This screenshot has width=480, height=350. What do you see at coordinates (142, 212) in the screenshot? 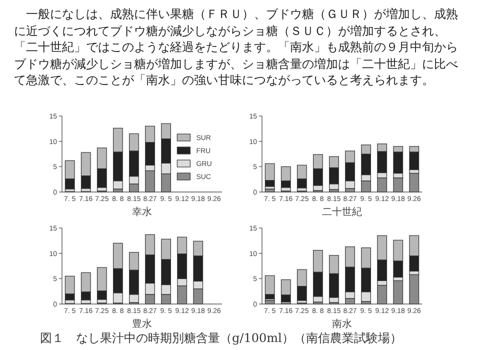
I see `x-axis-title: 幸水` at bounding box center [142, 212].